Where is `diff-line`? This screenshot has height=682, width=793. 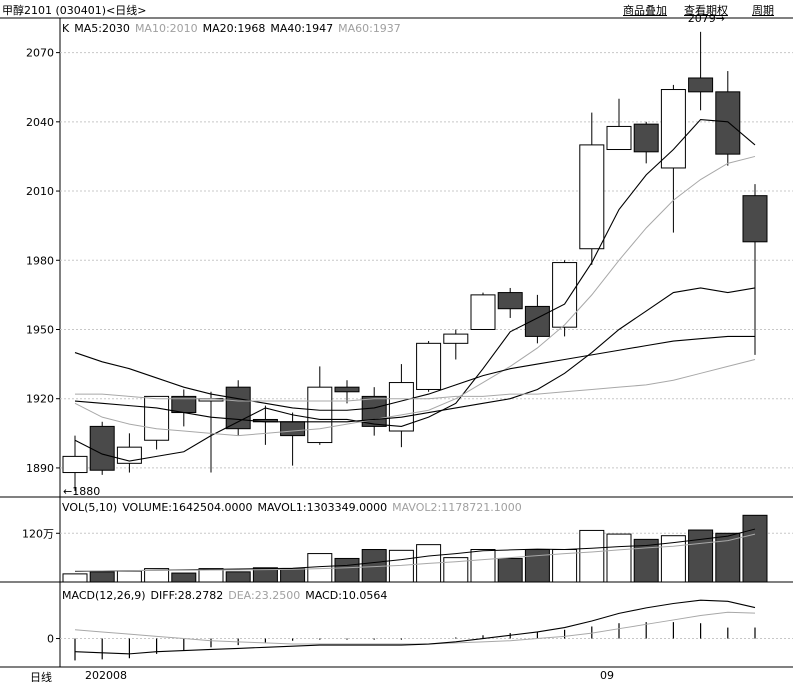 diff-line is located at coordinates (415, 627).